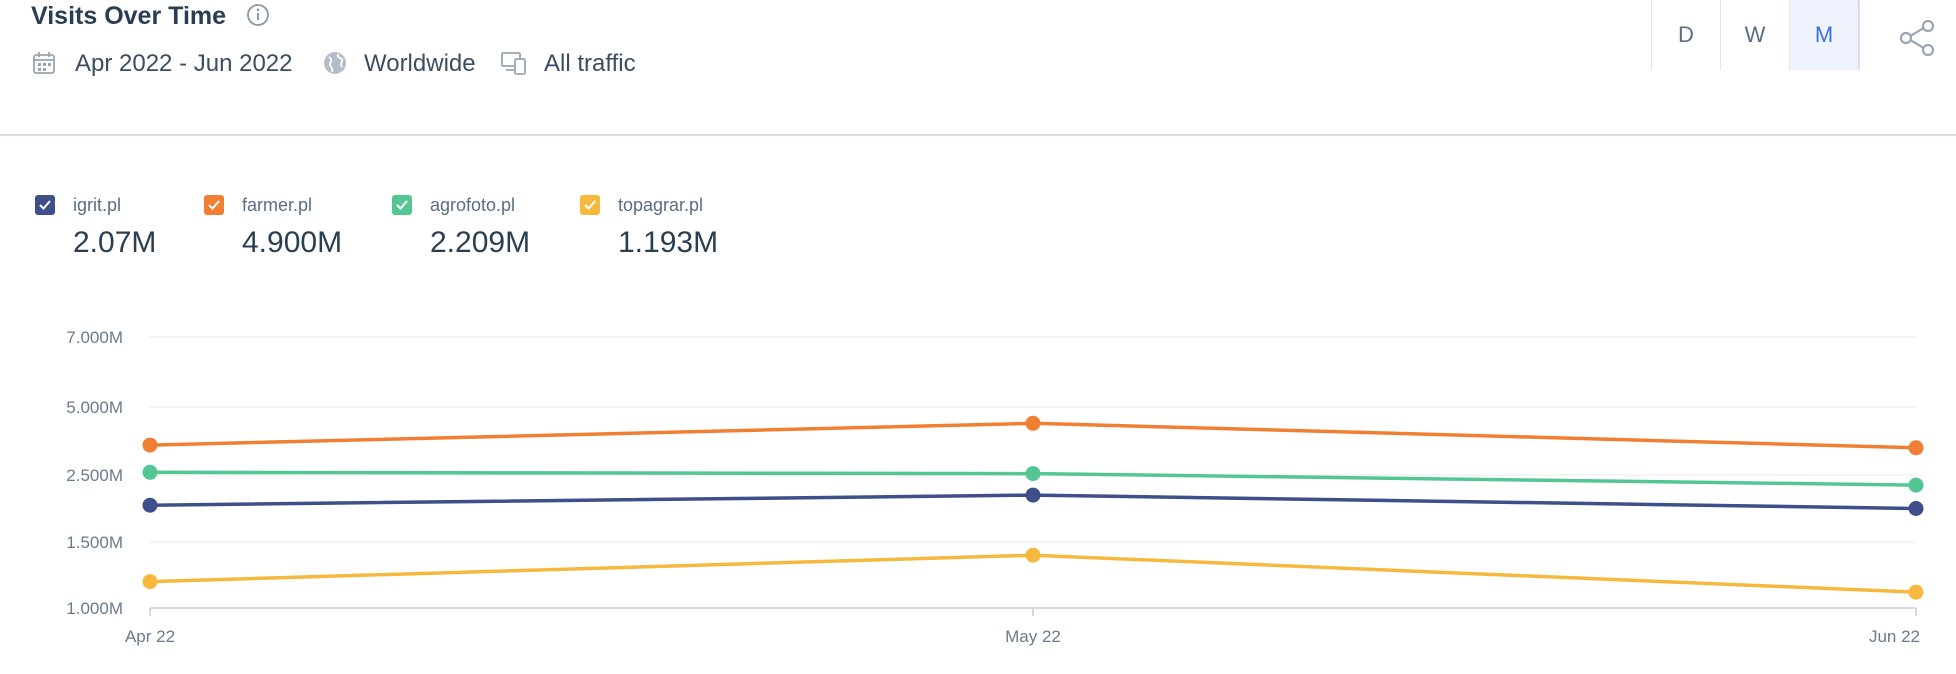 This screenshot has width=1956, height=674. What do you see at coordinates (277, 205) in the screenshot?
I see `legend-name: farmer.pl` at bounding box center [277, 205].